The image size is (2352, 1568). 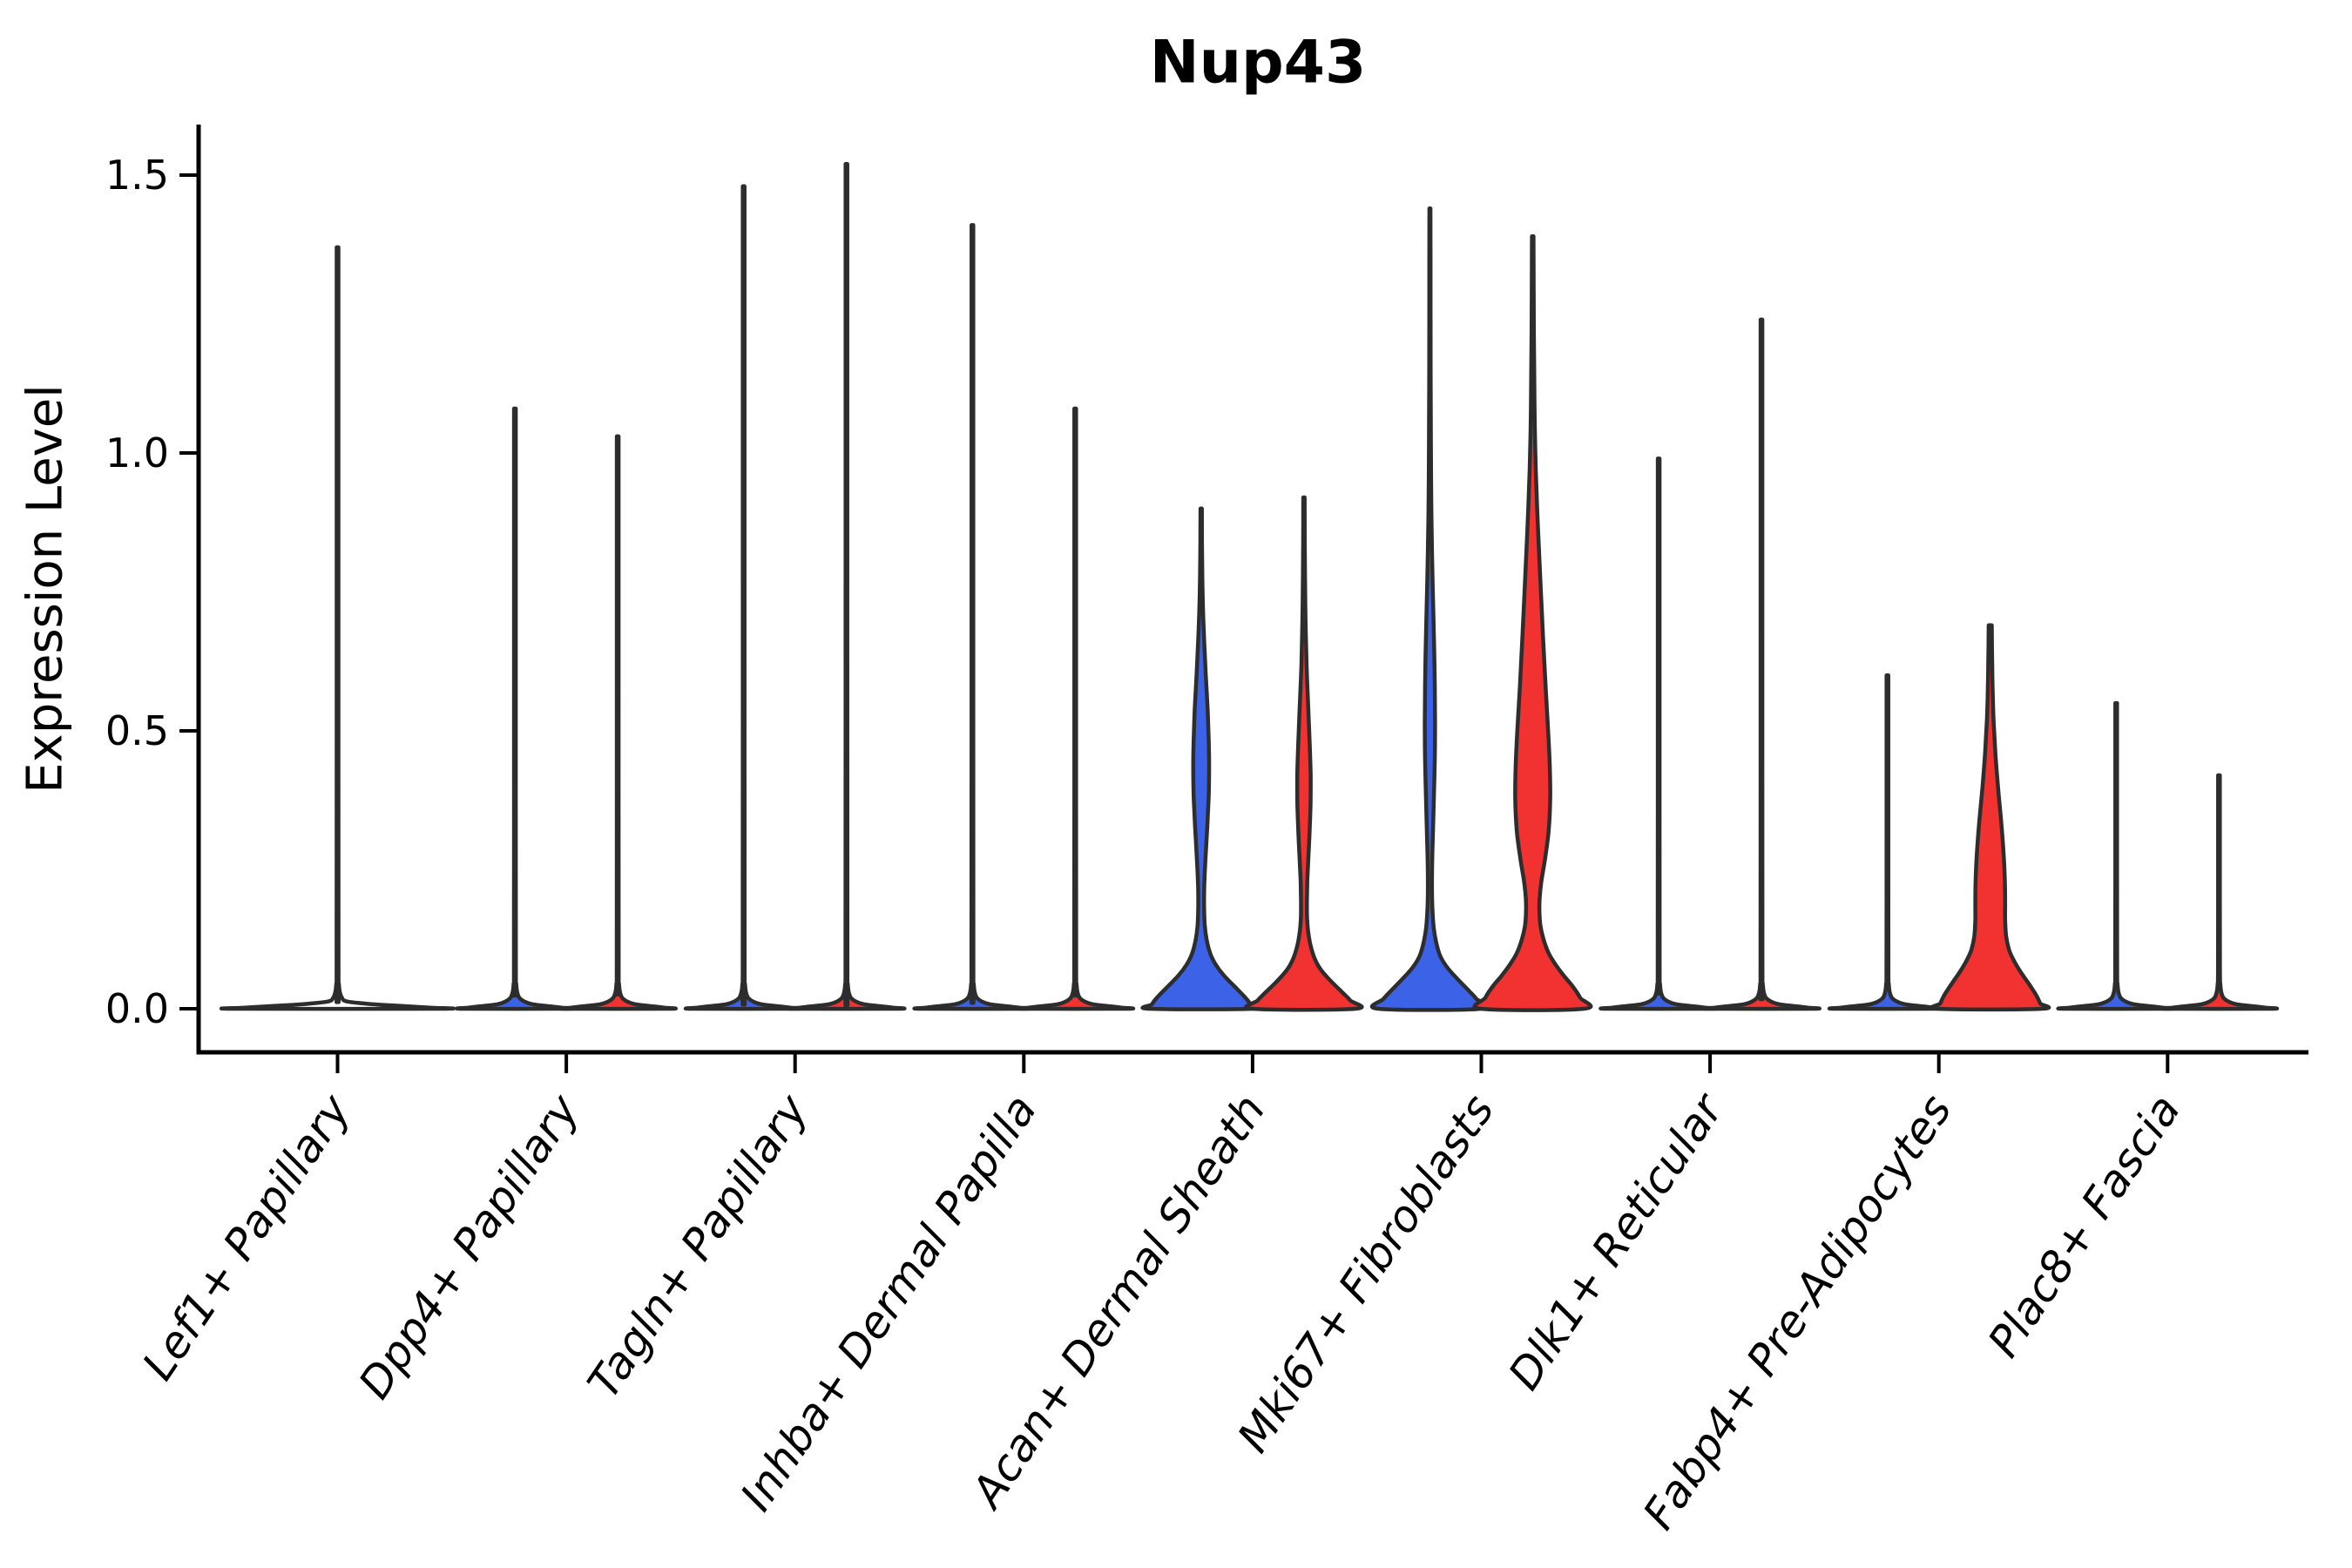 I want to click on violin-inhba-dermal-papilla-right, so click(x=1075, y=708).